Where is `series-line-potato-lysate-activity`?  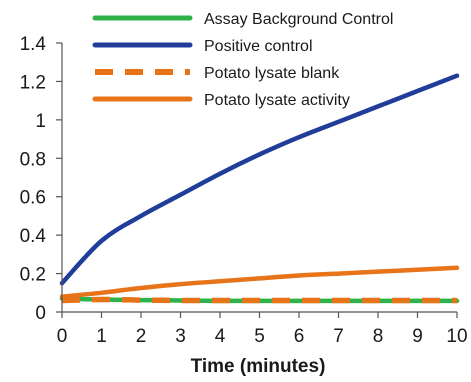 series-line-potato-lysate-activity is located at coordinates (259, 282).